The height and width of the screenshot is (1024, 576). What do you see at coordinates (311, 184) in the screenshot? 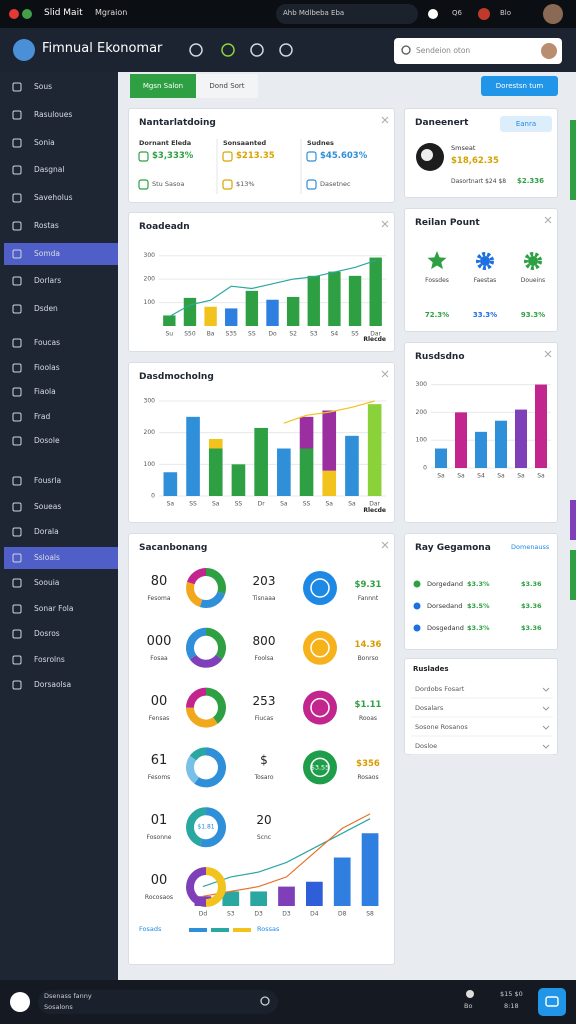
I see `kpi-icon` at bounding box center [311, 184].